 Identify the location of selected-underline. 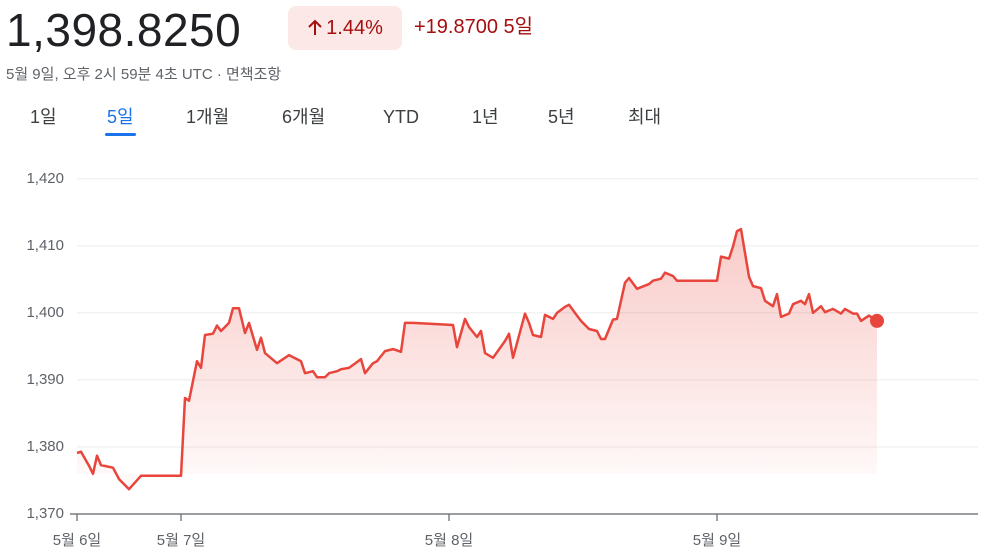
(120, 134).